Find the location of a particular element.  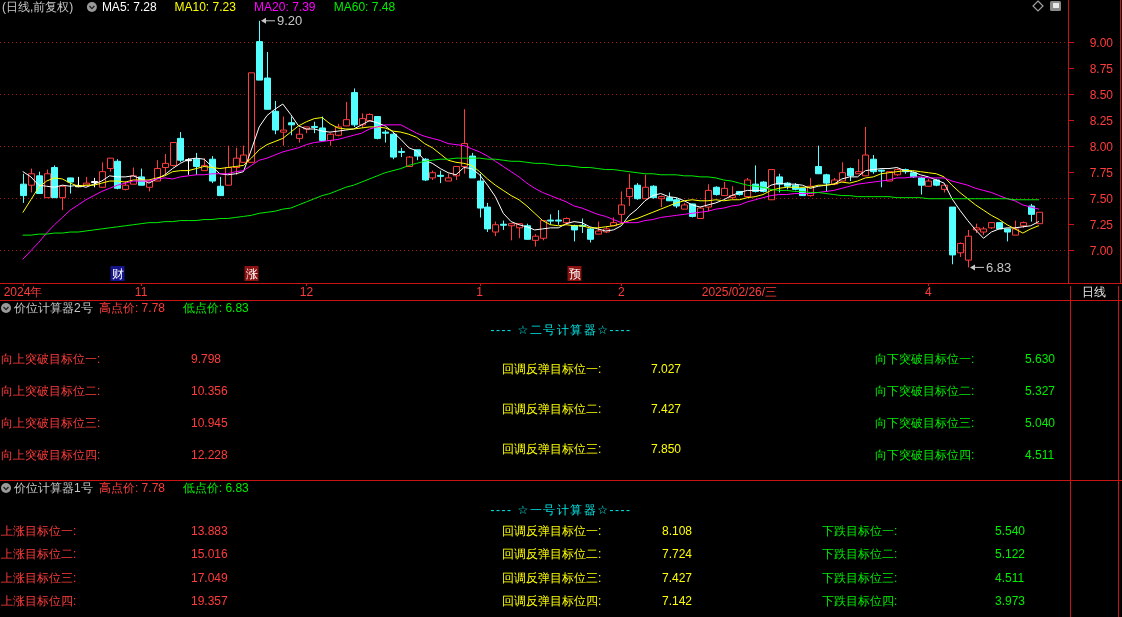

text: 回调反弹目标位二: 7.427 is located at coordinates (592, 408).